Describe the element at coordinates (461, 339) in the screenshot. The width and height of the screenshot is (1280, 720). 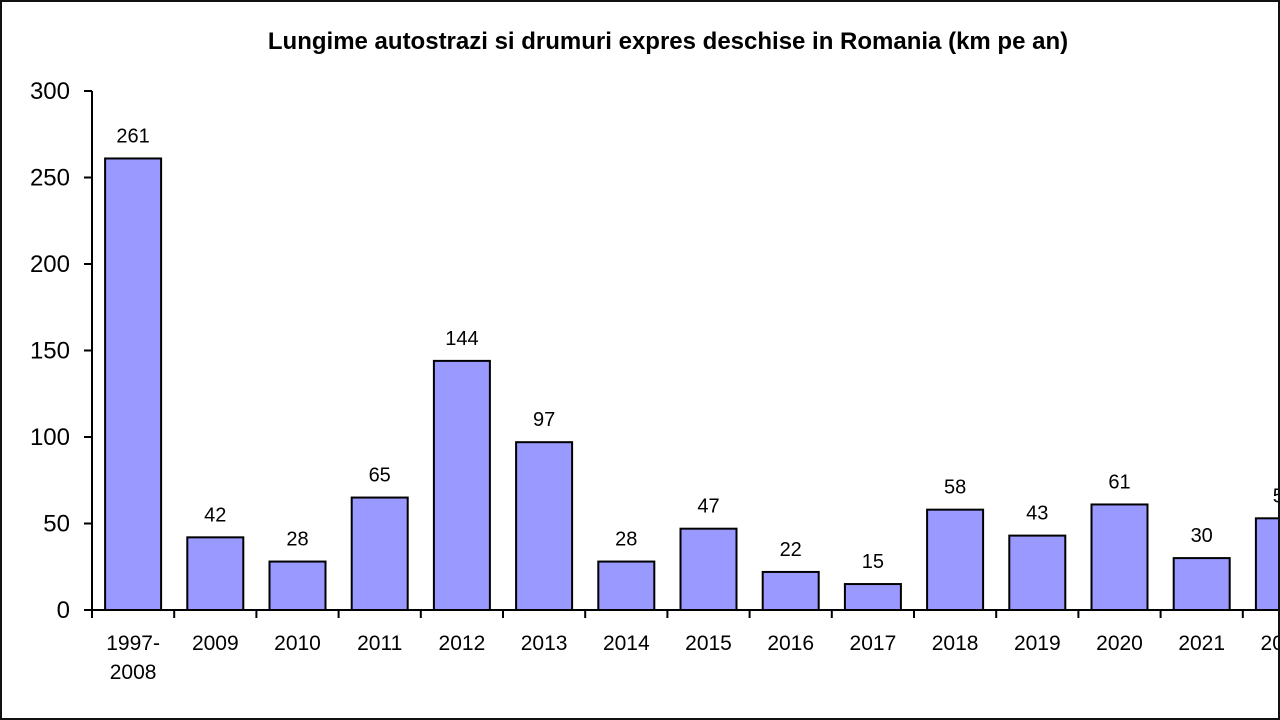
I see `data-label: 144` at that location.